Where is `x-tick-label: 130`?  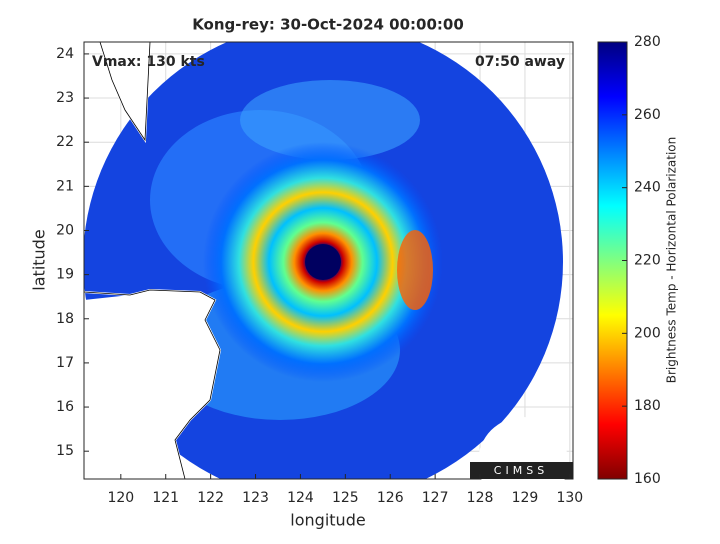 x-tick-label: 130 is located at coordinates (569, 498).